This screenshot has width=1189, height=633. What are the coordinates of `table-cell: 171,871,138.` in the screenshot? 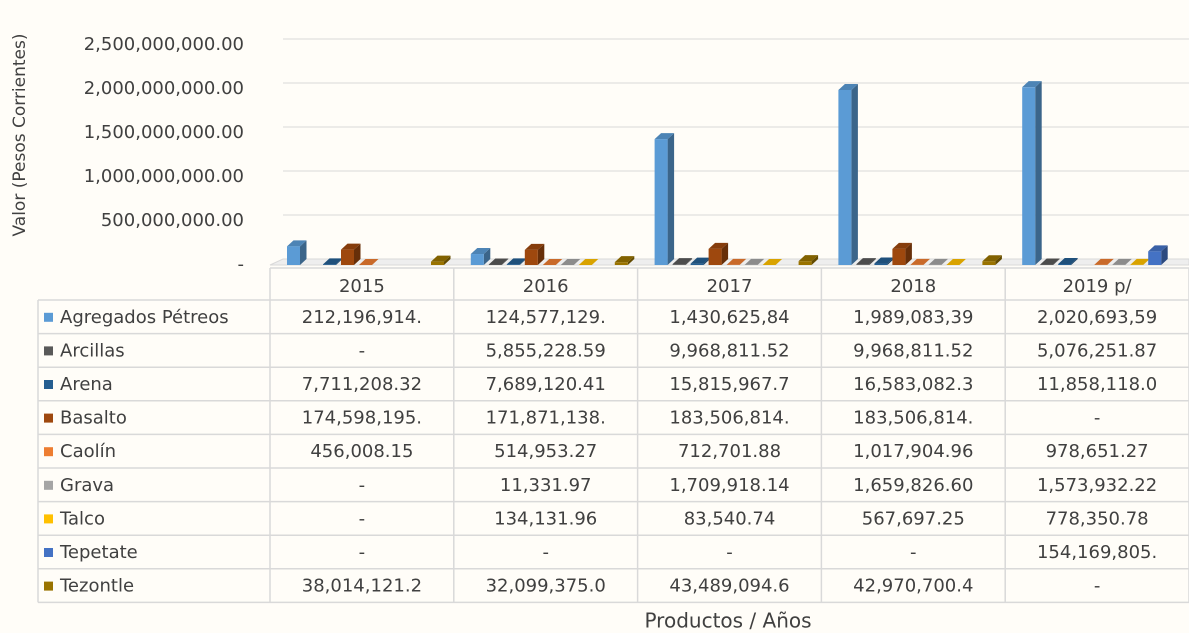 It's located at (546, 418).